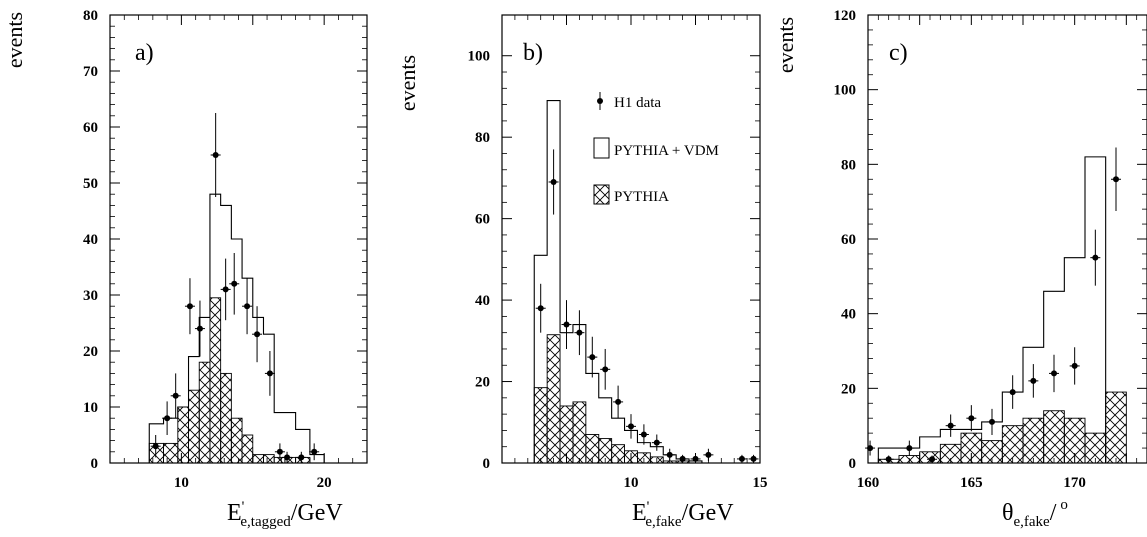 The height and width of the screenshot is (537, 1147). I want to click on y-tick-label: 70, so click(90, 72).